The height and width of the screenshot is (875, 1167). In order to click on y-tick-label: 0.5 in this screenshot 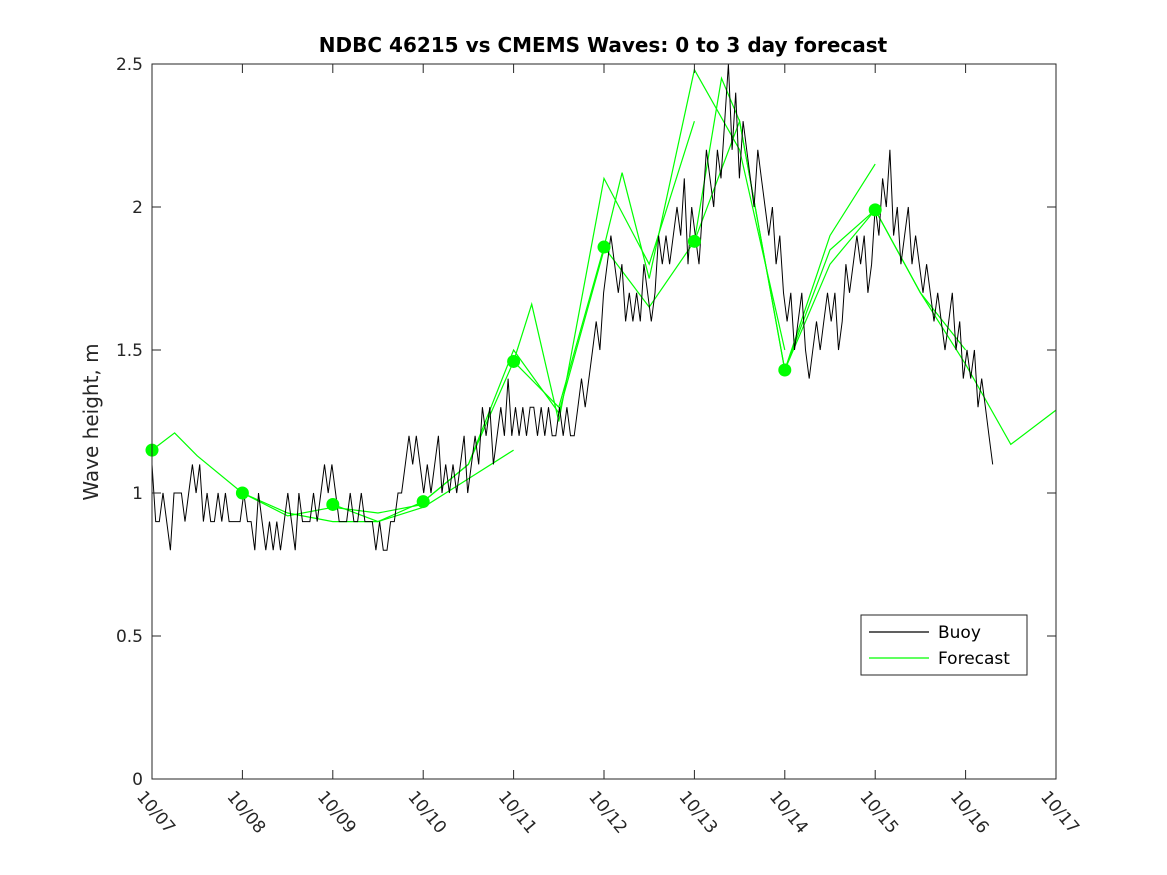, I will do `click(129, 637)`.